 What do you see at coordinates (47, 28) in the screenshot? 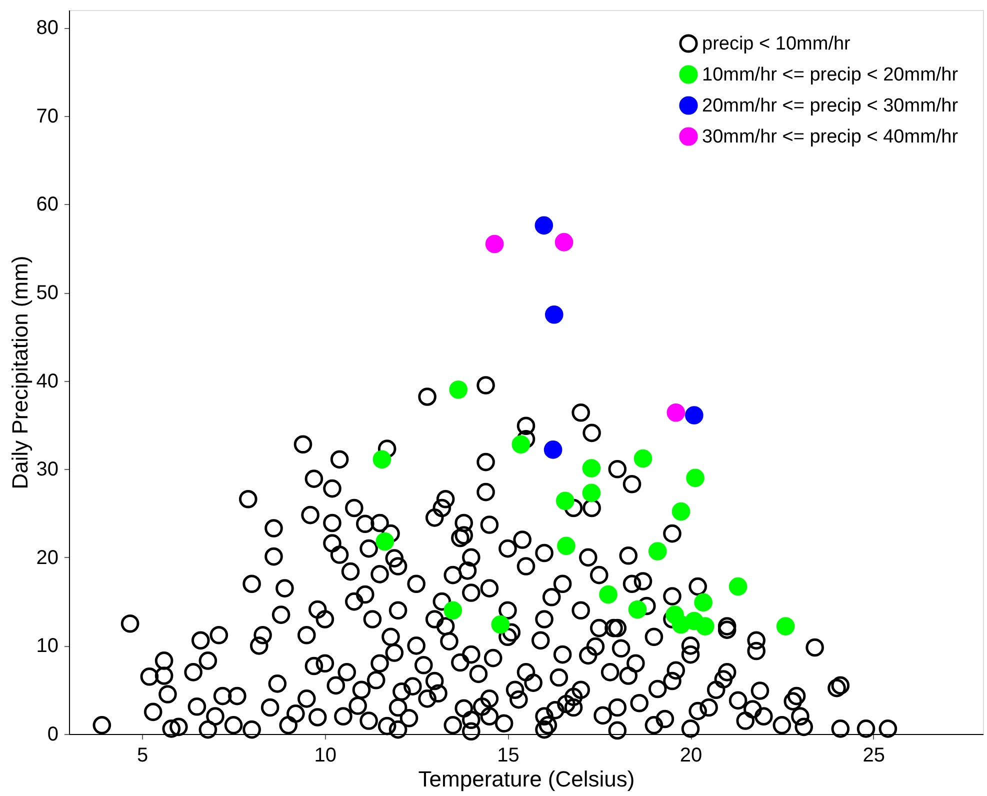
I see `y-tick-label: 80` at bounding box center [47, 28].